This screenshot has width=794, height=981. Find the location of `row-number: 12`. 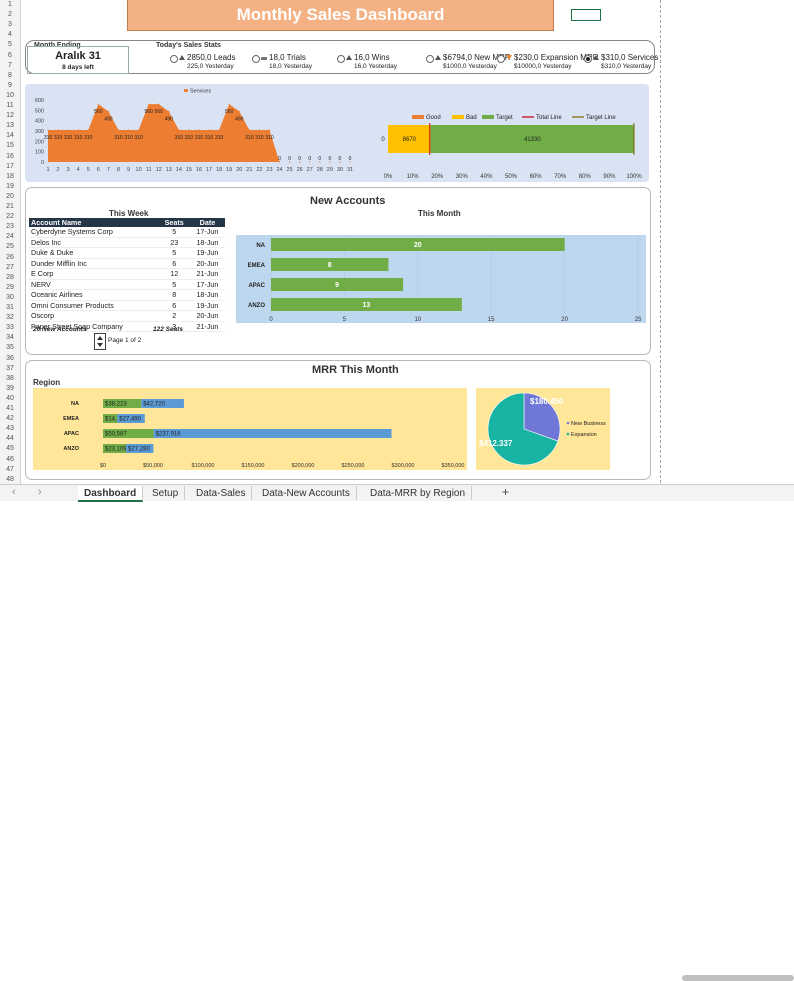

row-number: 12 is located at coordinates (10, 116).